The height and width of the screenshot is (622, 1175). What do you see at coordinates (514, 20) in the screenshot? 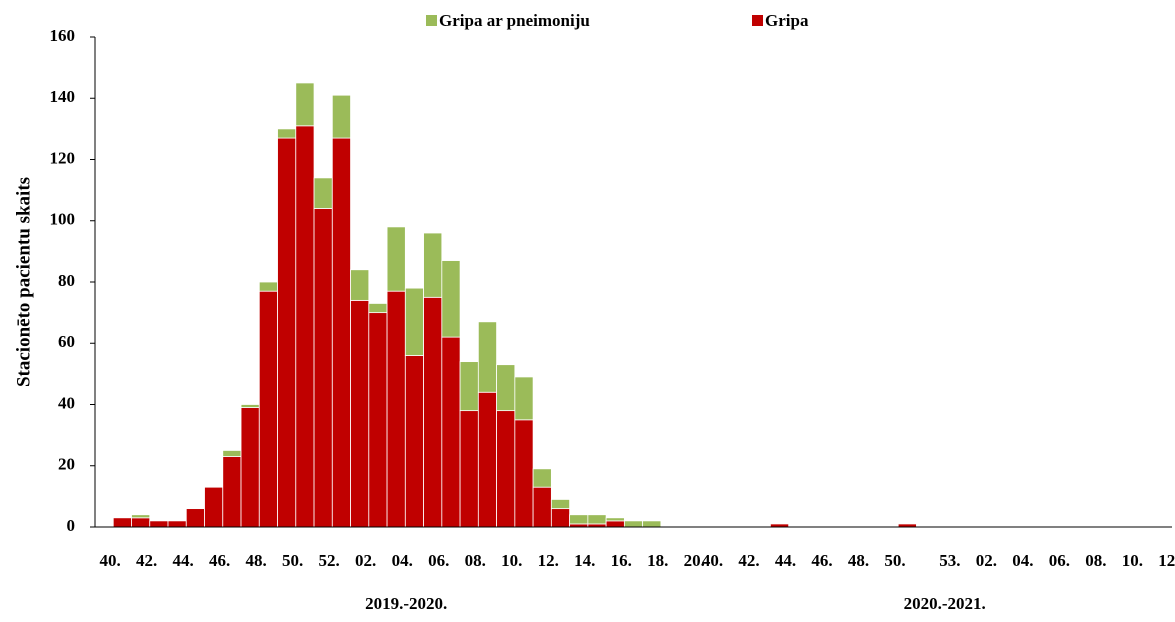
I see `legend-label: Gripa ar pneimoniju` at bounding box center [514, 20].